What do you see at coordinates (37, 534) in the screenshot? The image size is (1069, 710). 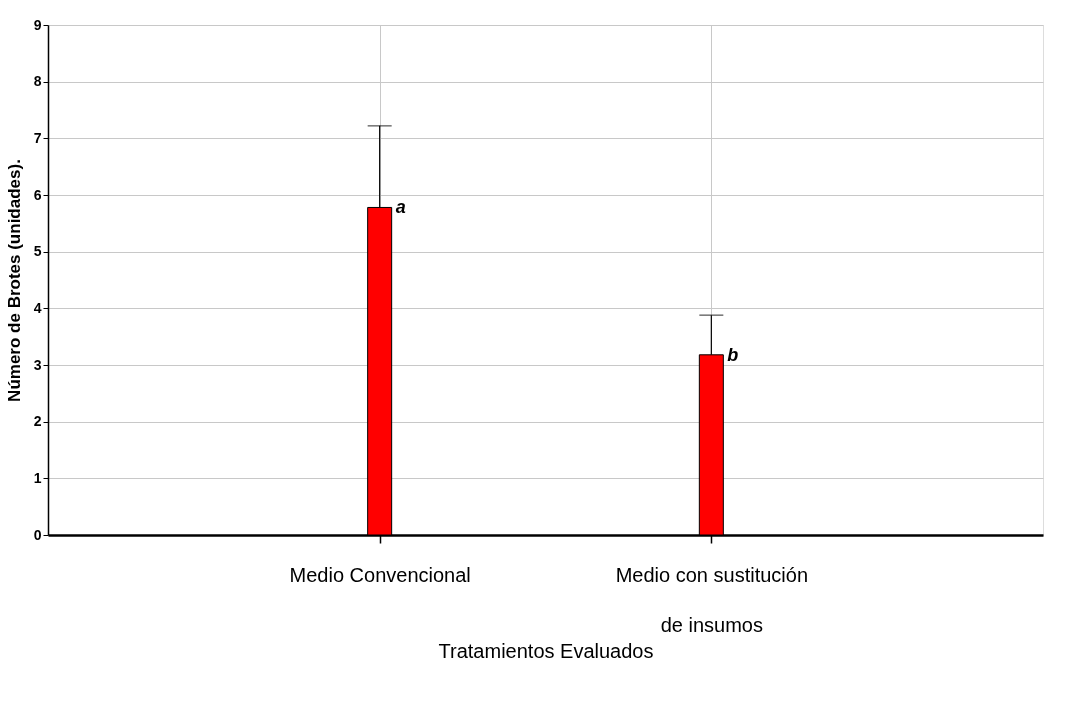 I see `y-tick-label: 0` at bounding box center [37, 534].